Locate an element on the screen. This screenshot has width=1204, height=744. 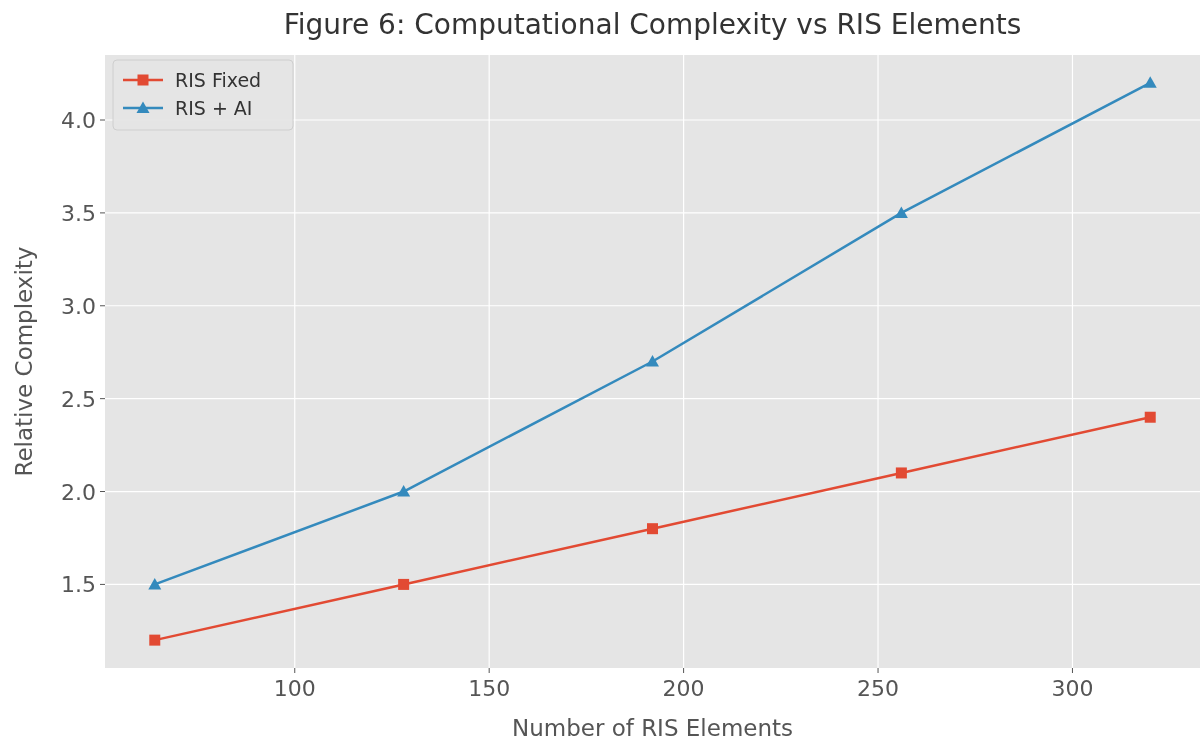
x-tick-label: 300 is located at coordinates (1072, 688).